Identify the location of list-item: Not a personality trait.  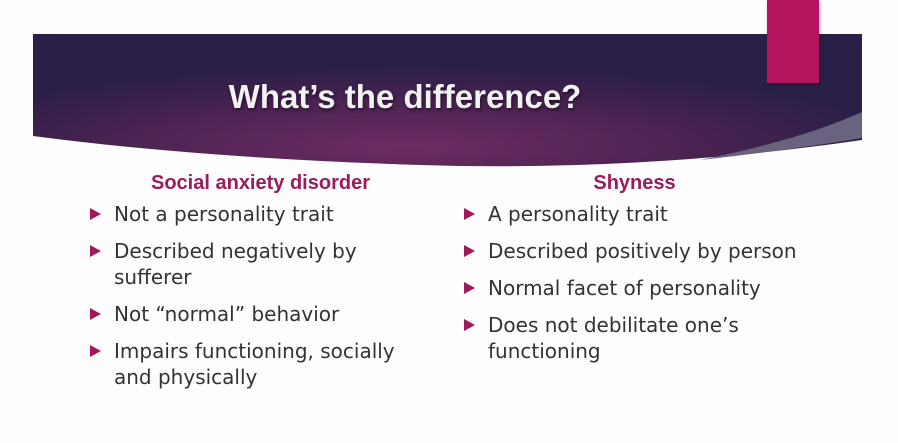
(260, 214).